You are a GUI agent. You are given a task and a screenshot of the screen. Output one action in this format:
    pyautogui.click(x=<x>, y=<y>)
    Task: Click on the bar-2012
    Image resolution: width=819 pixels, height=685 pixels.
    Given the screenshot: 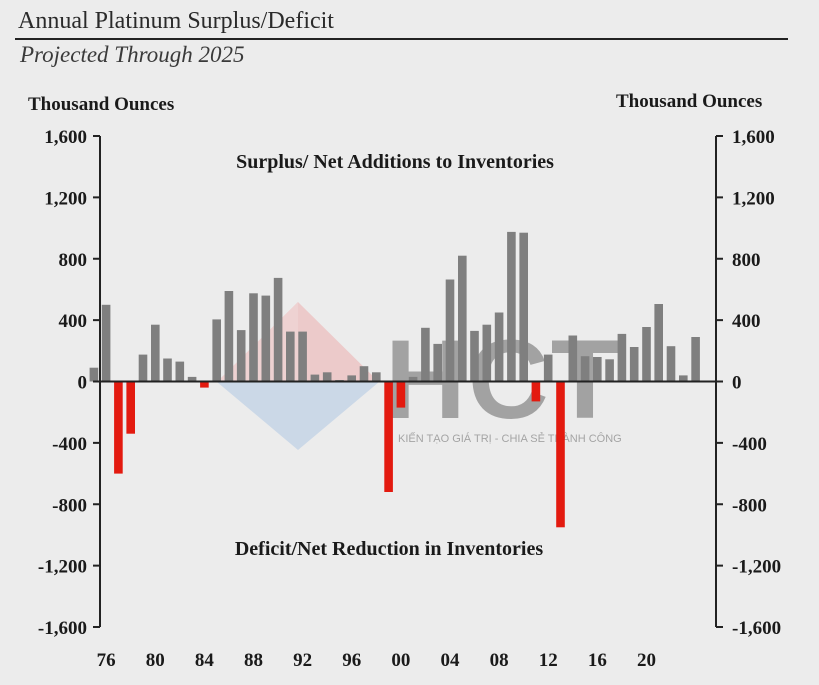 What is the action you would take?
    pyautogui.click(x=548, y=368)
    